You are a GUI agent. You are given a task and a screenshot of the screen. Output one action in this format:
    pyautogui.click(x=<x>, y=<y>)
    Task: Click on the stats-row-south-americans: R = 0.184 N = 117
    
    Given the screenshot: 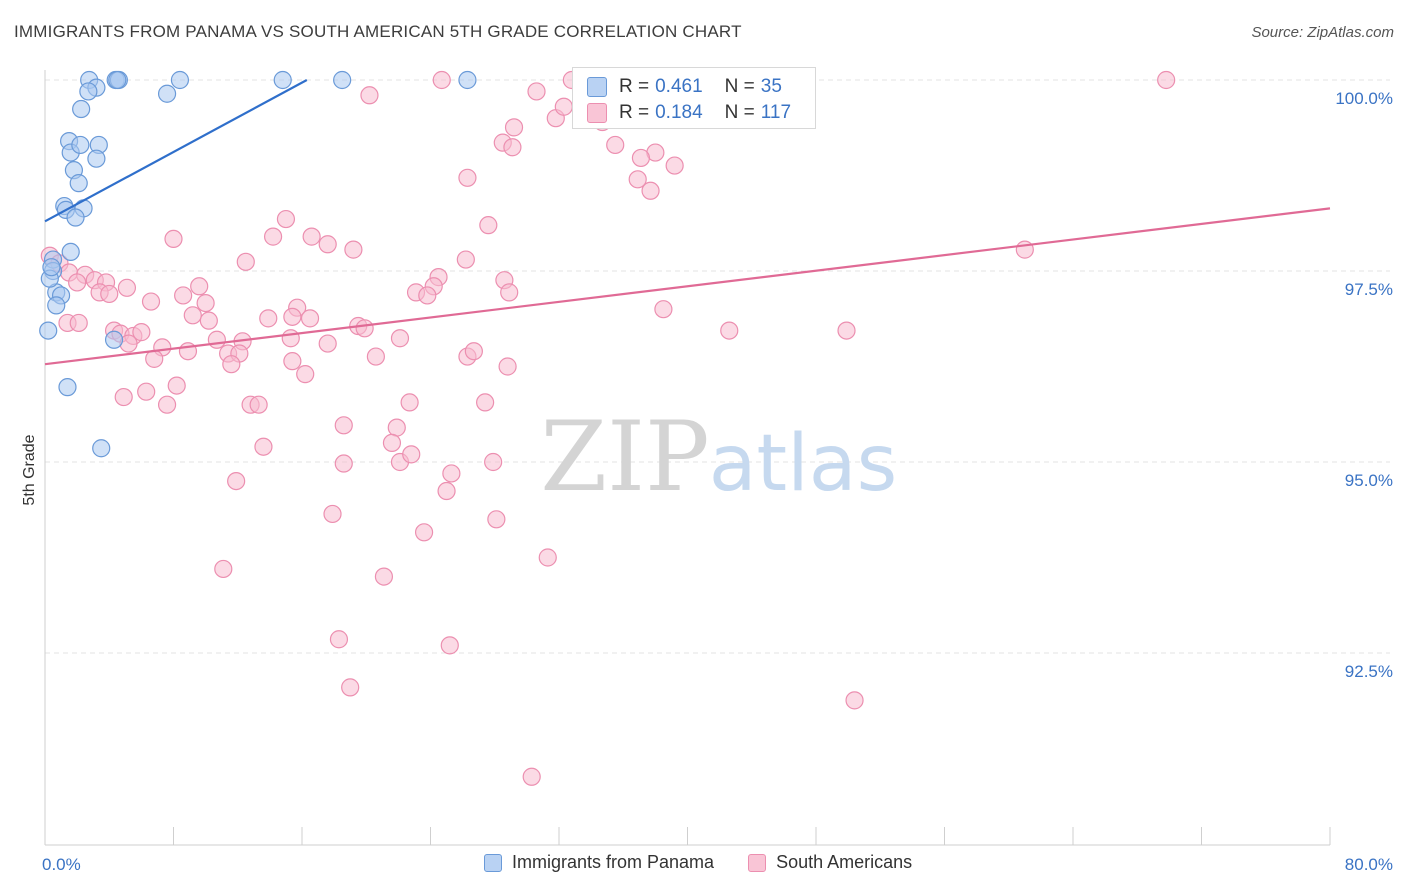 What is the action you would take?
    pyautogui.click(x=689, y=113)
    